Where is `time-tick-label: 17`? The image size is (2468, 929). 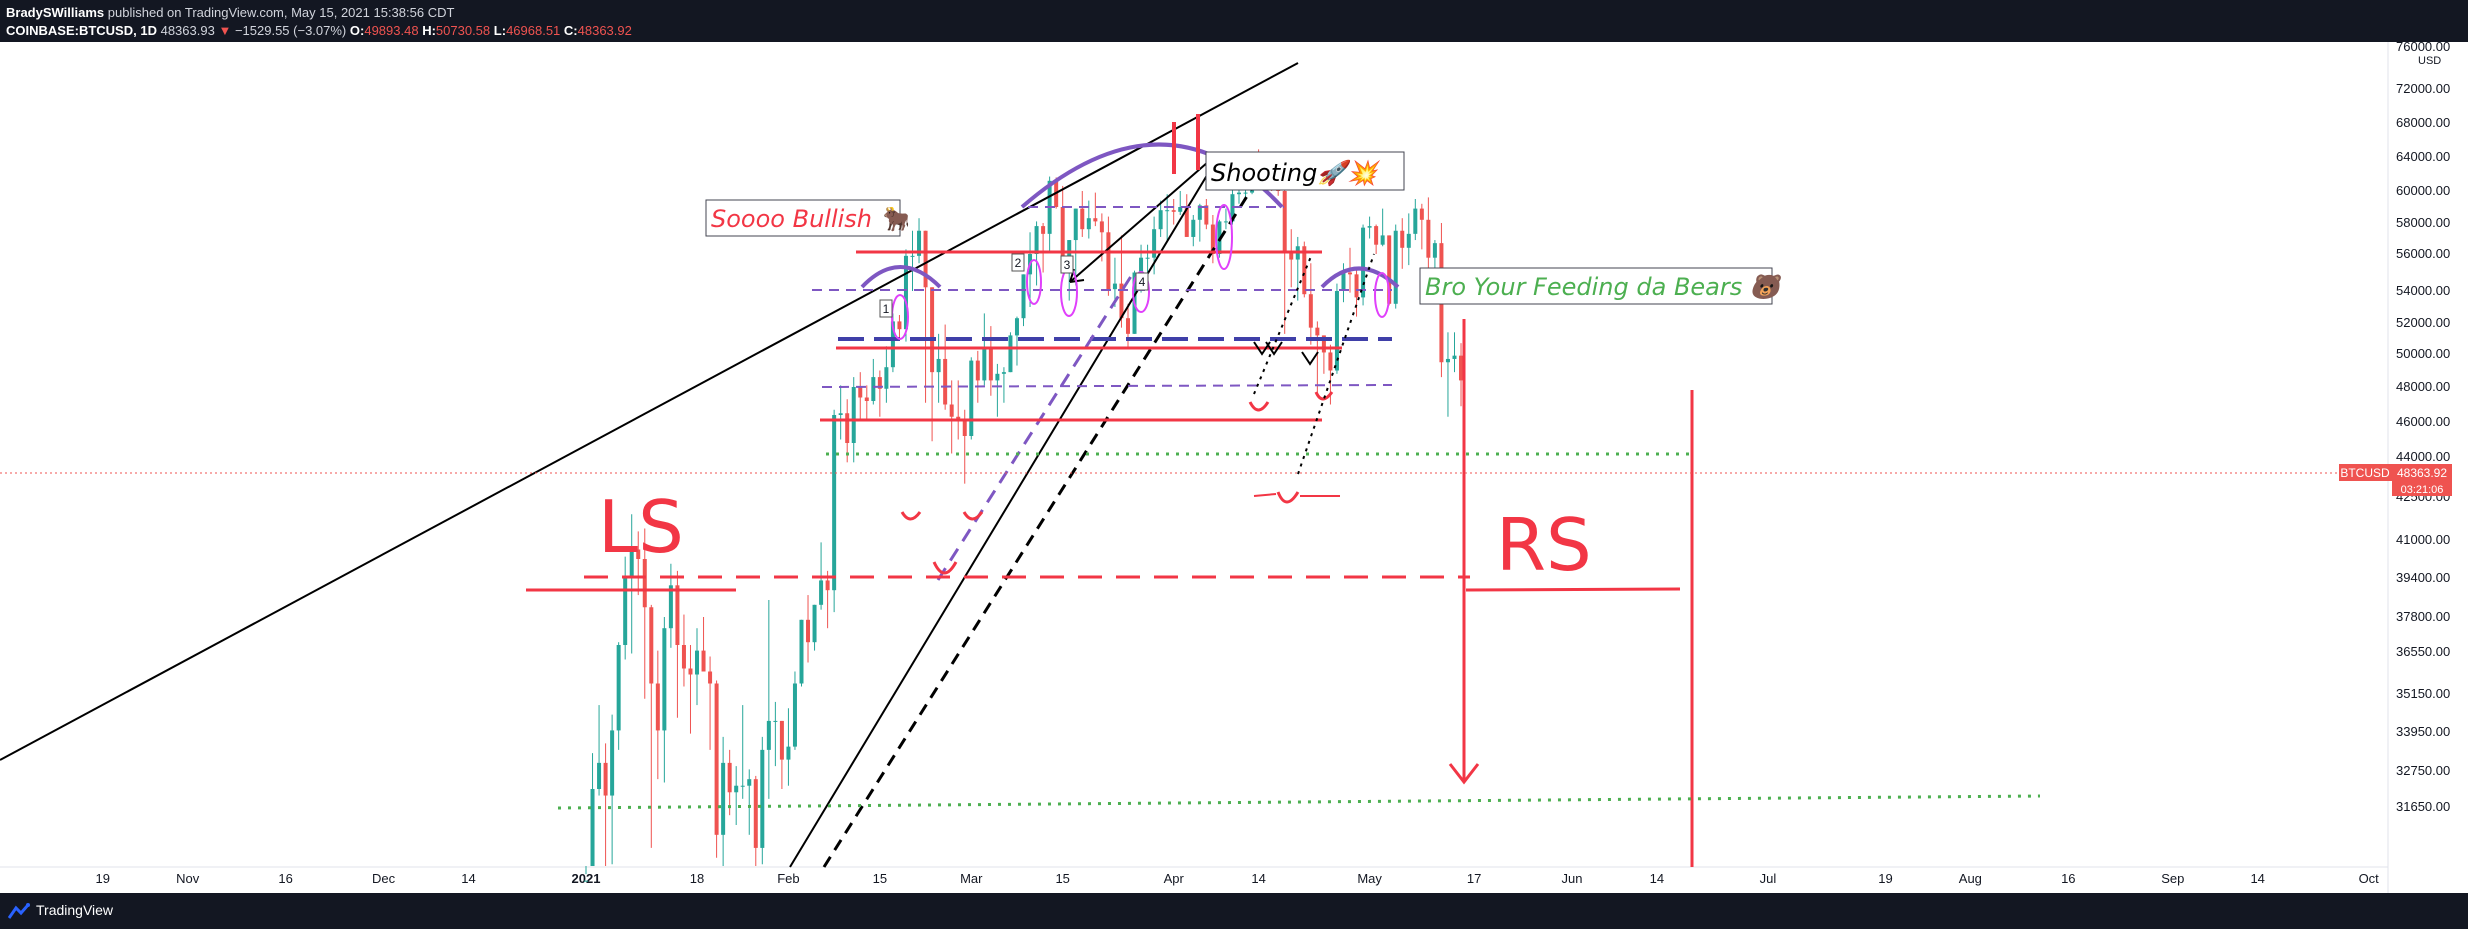 time-tick-label: 17 is located at coordinates (1474, 878).